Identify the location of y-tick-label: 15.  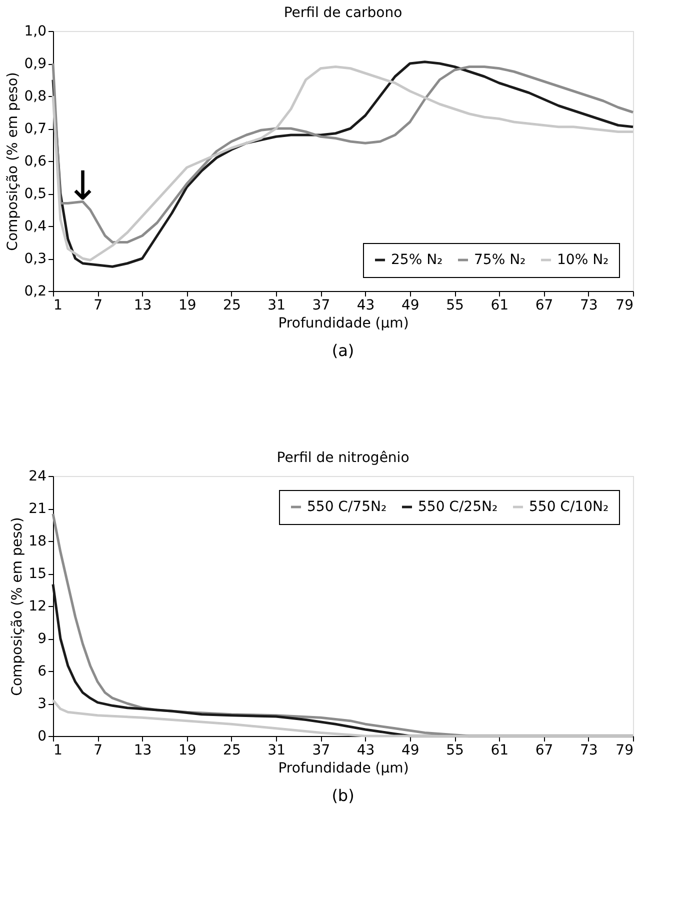
(37, 574).